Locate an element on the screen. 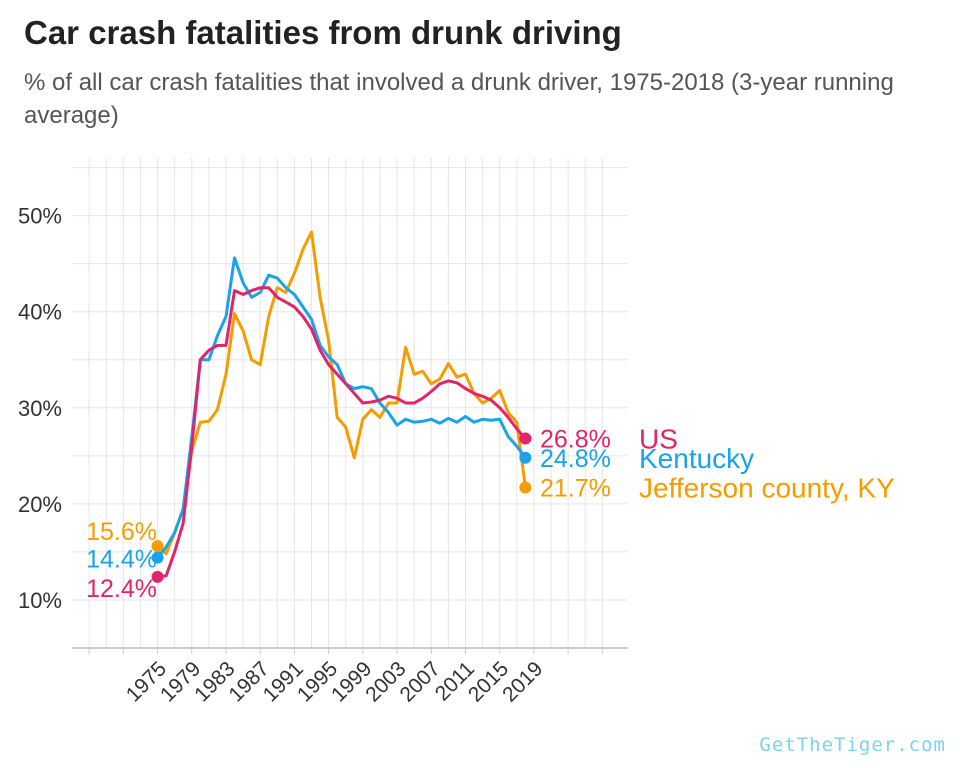 This screenshot has width=960, height=768. y-tick-label: 40% is located at coordinates (40, 312).